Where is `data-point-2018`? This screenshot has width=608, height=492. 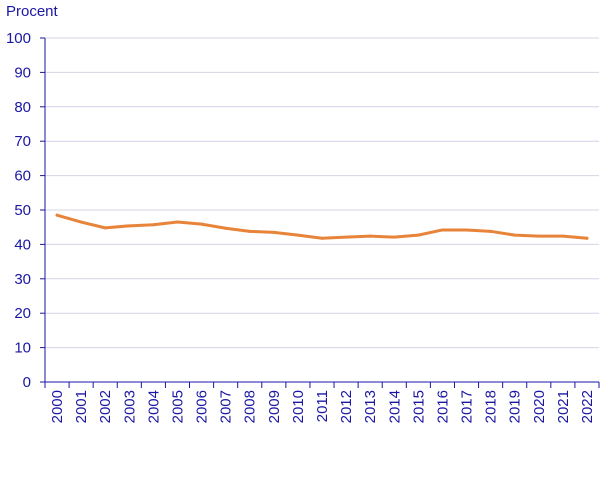
data-point-2018 is located at coordinates (491, 231).